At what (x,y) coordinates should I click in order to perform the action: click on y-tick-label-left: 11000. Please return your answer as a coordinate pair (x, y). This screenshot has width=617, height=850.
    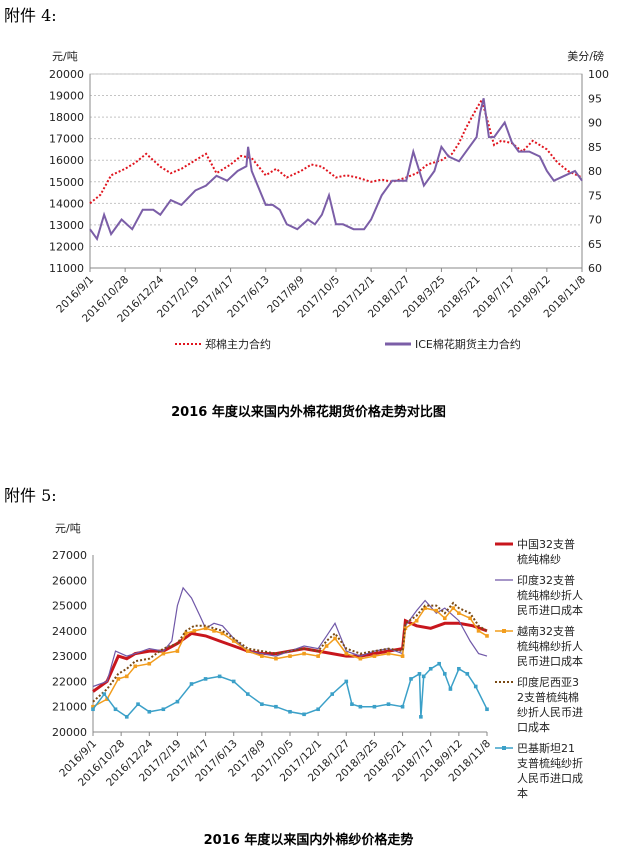
    Looking at the image, I should click on (66, 268).